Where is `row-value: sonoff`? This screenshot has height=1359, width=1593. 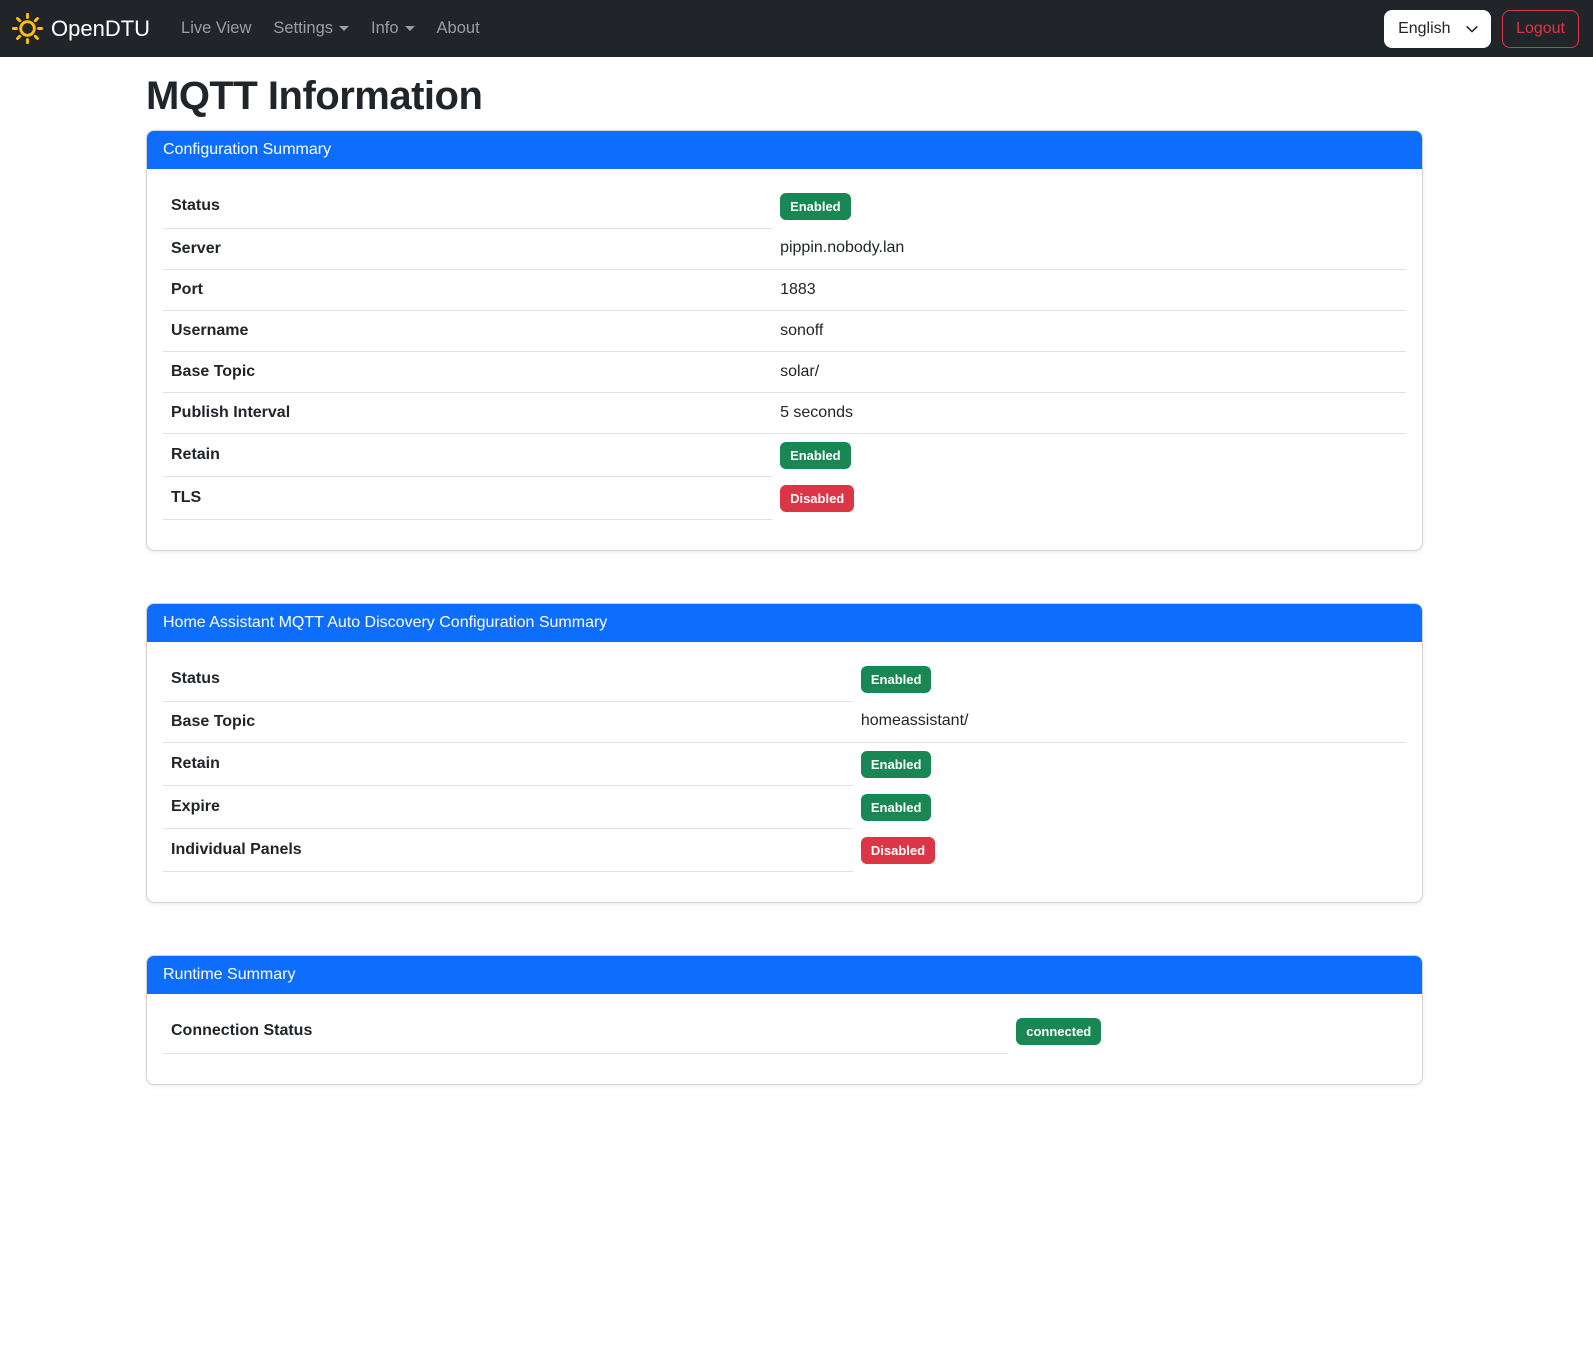
row-value: sonoff is located at coordinates (1089, 331).